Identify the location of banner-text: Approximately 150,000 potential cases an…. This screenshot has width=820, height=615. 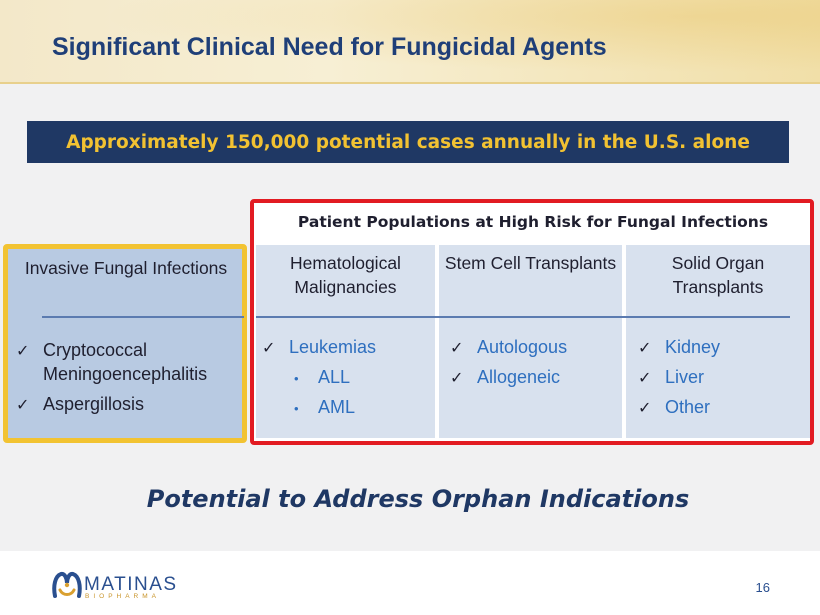
(408, 142).